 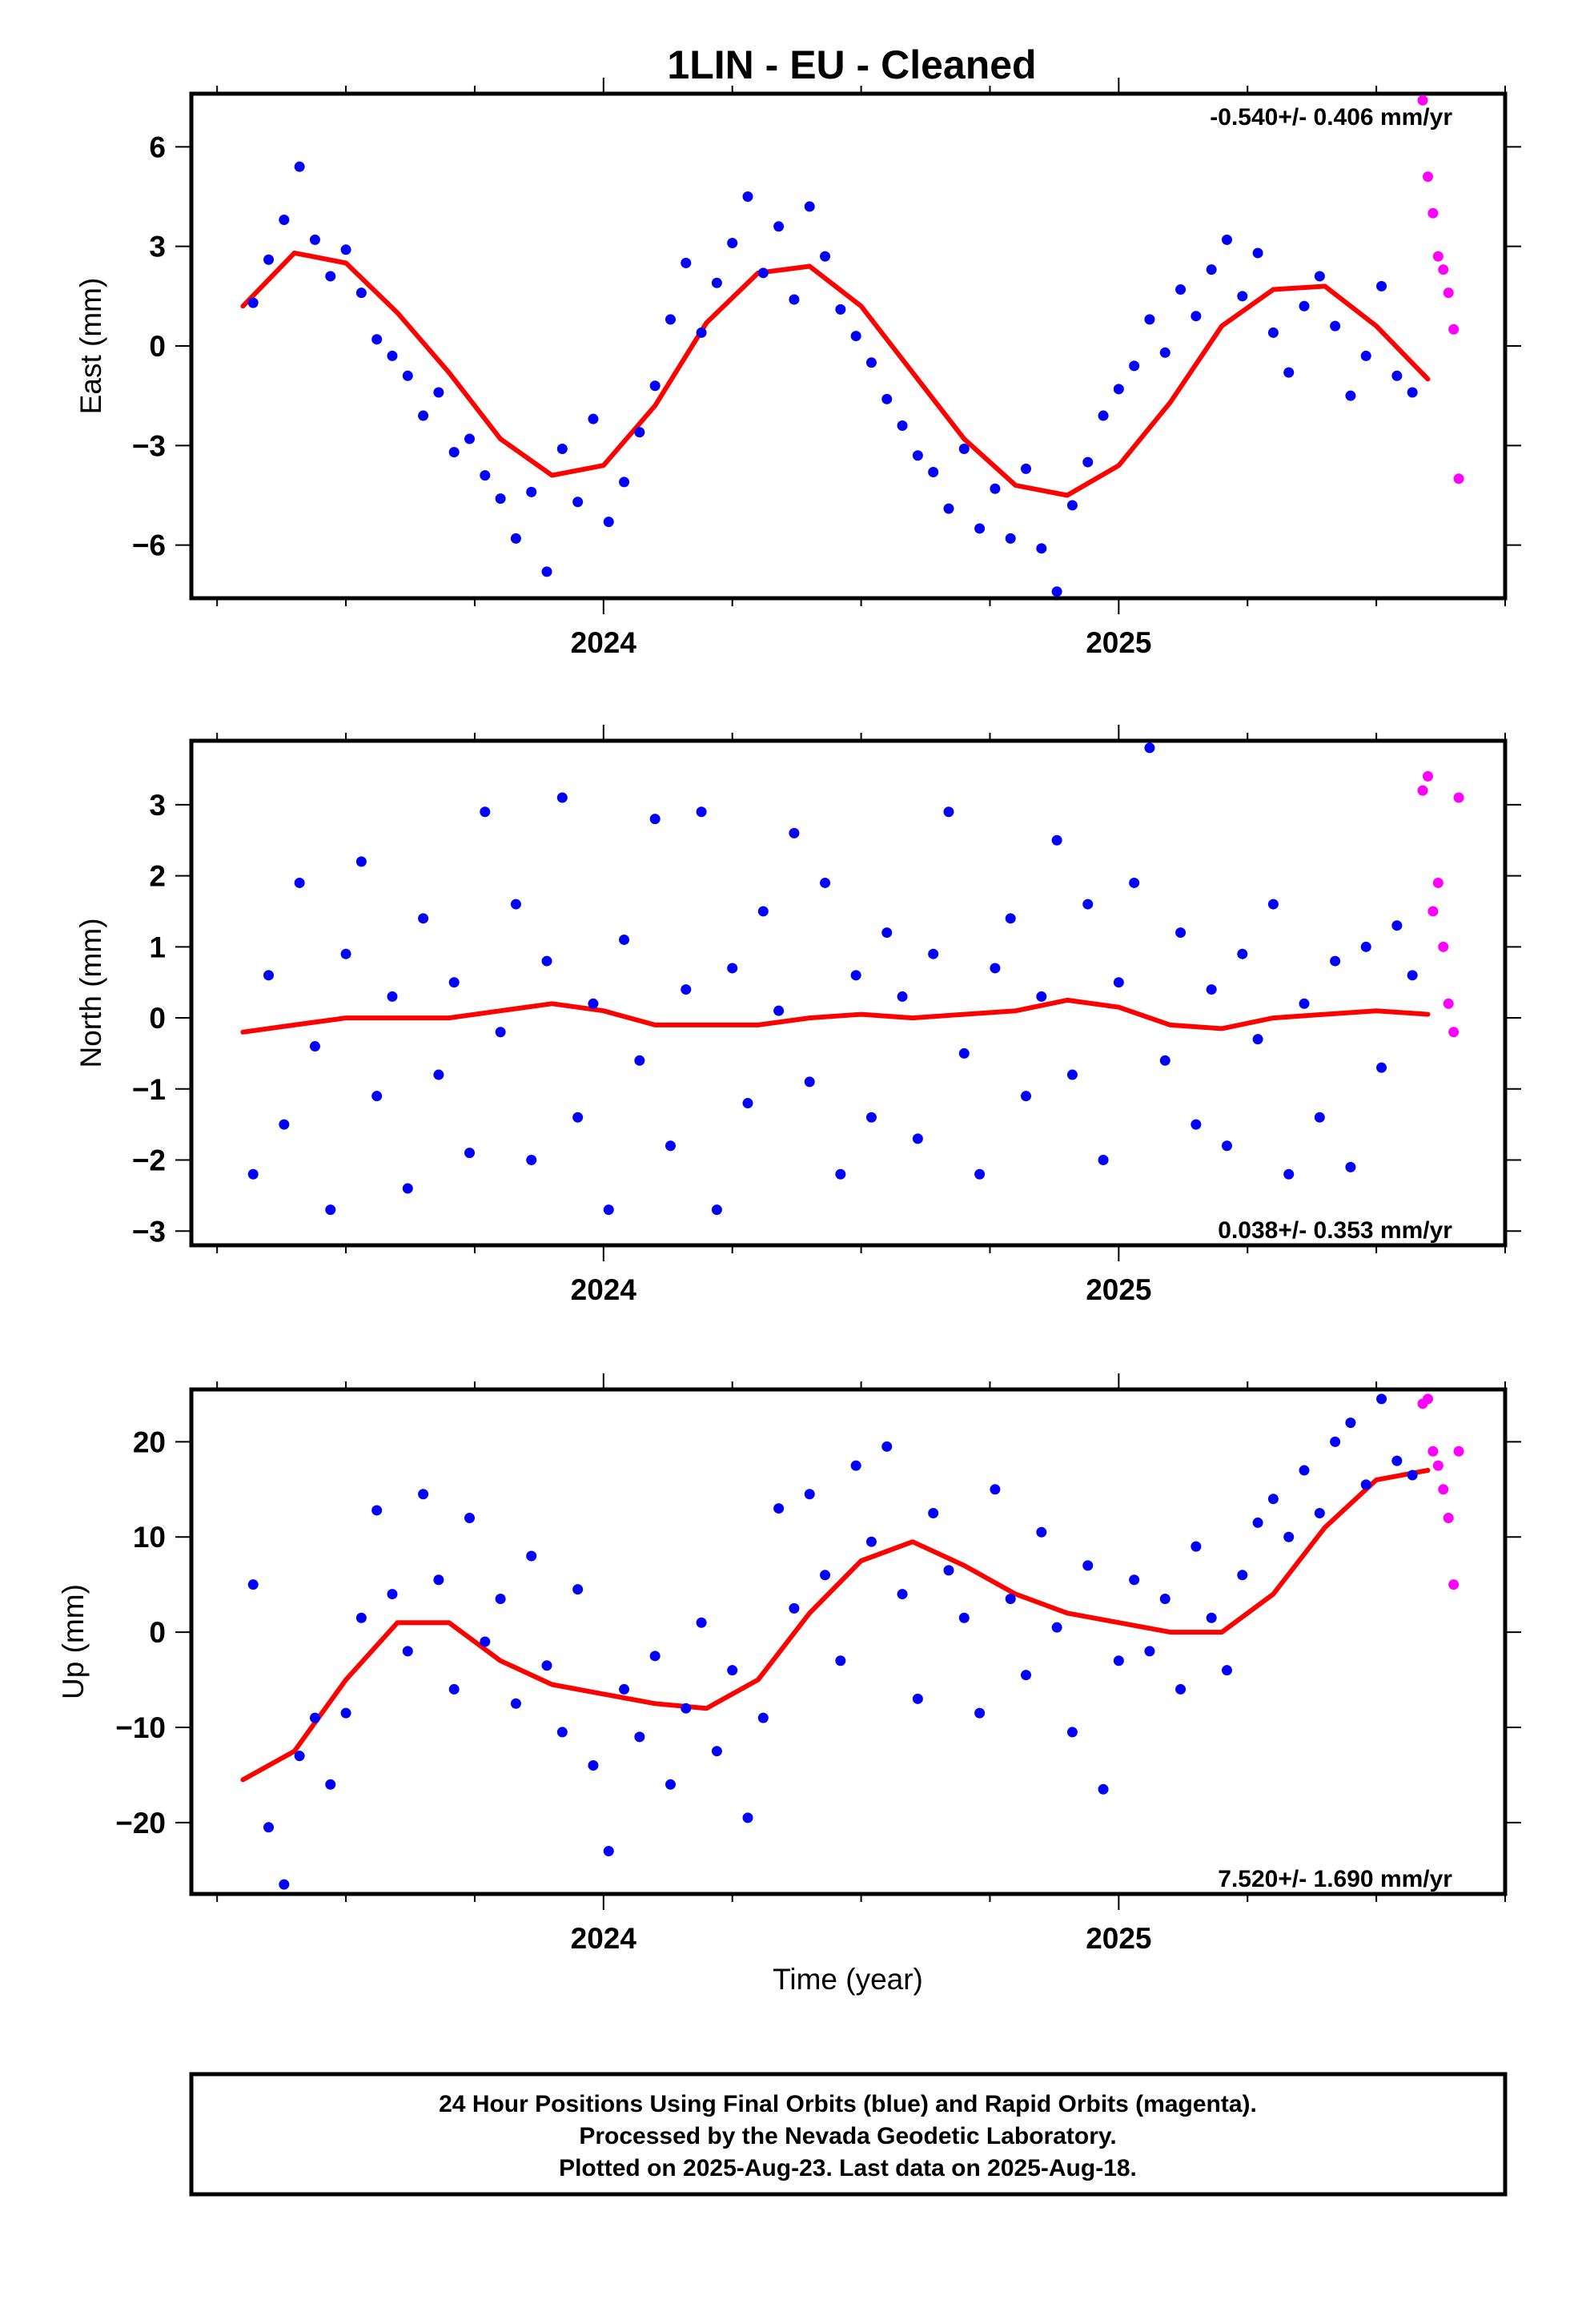 What do you see at coordinates (149, 445) in the screenshot?
I see `east-ytick-label: −3` at bounding box center [149, 445].